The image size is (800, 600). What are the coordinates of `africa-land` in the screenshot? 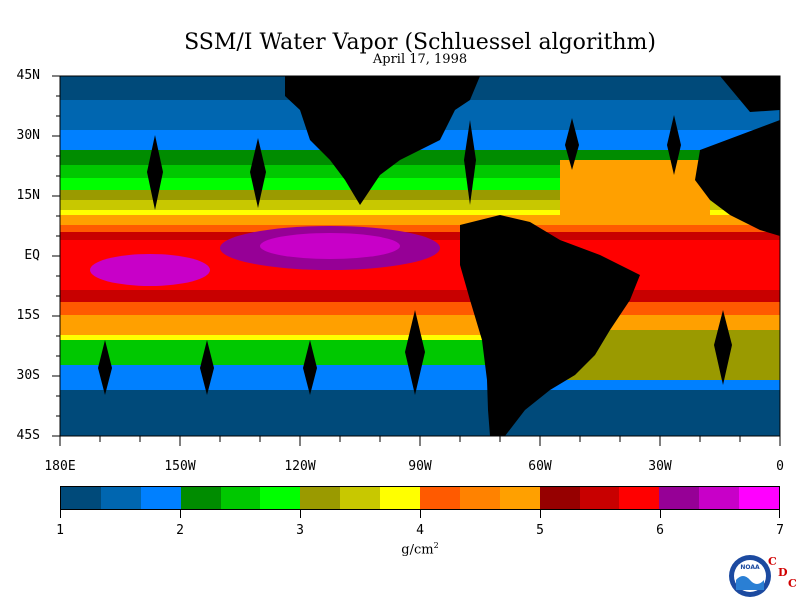 It's located at (737, 178).